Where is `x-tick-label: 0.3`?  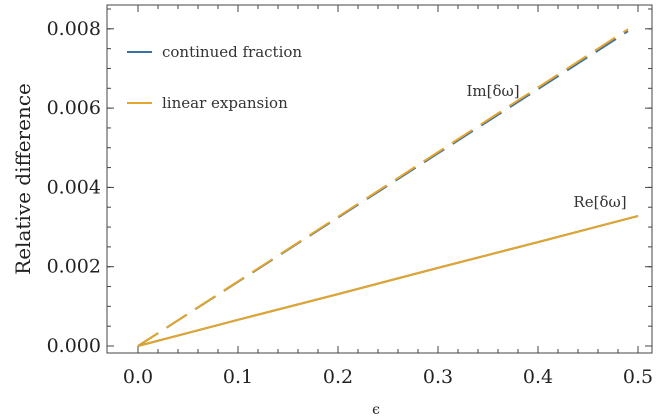
x-tick-label: 0.3 is located at coordinates (438, 377).